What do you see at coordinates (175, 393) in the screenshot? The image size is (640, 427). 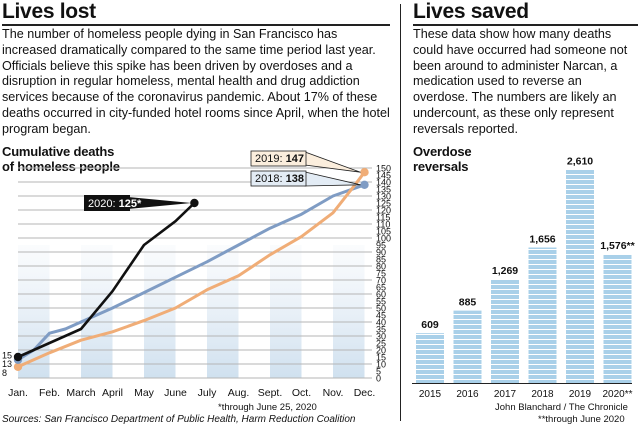 I see `month-label: June` at bounding box center [175, 393].